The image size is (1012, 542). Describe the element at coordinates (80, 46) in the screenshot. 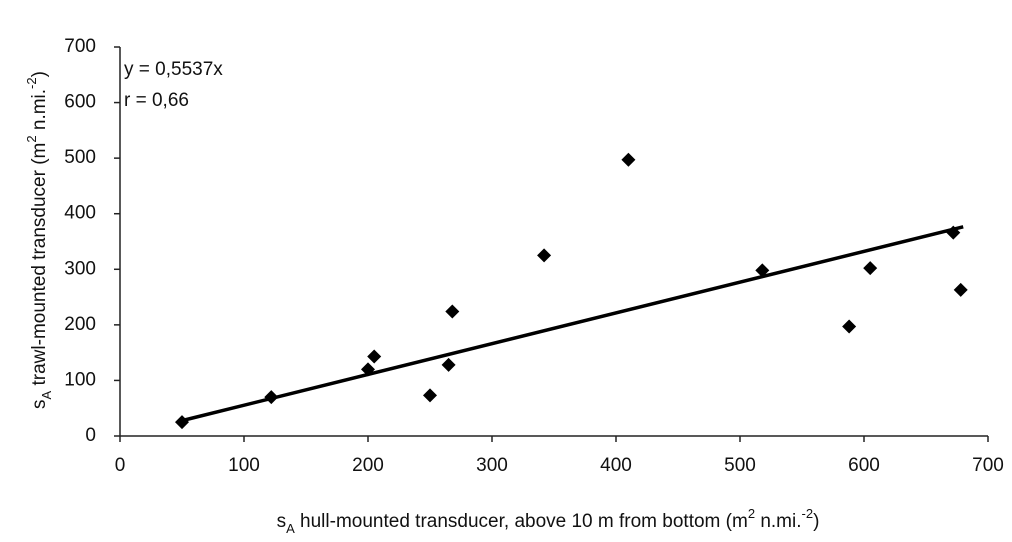

I see `y-tick-label: 700` at that location.